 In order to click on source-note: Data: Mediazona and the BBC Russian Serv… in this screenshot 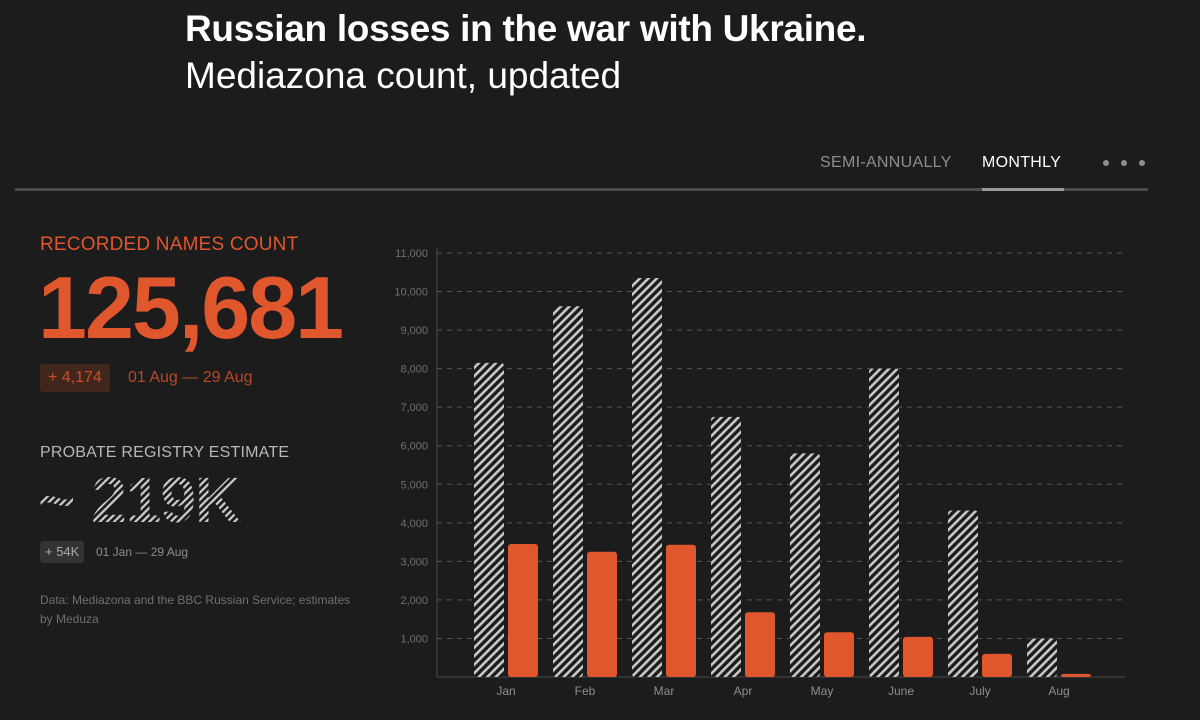, I will do `click(195, 609)`.